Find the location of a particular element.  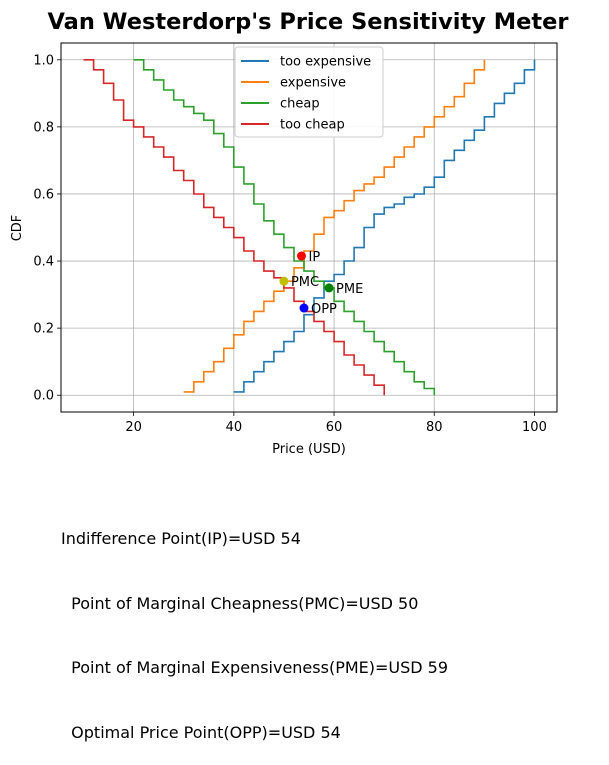

summary-pmc: Point of Marginal Cheapness(PMC)=USD 50 is located at coordinates (240, 603).